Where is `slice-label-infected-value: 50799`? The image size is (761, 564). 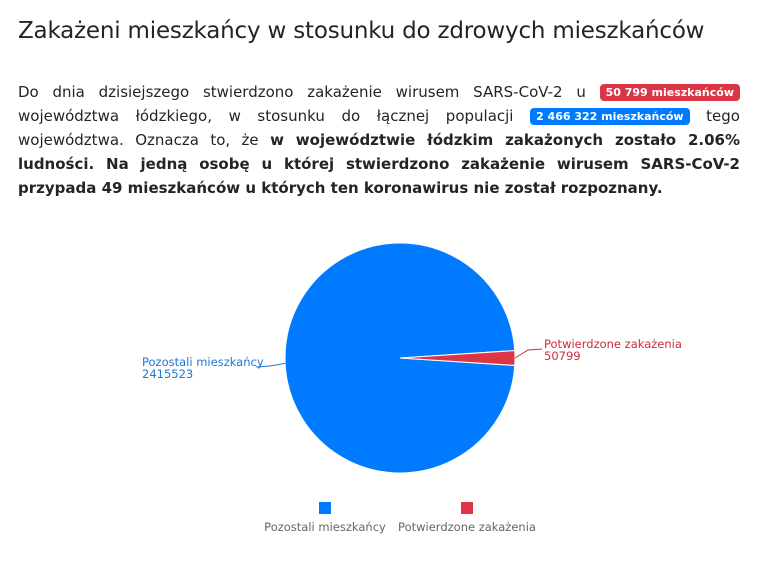 slice-label-infected-value: 50799 is located at coordinates (562, 356).